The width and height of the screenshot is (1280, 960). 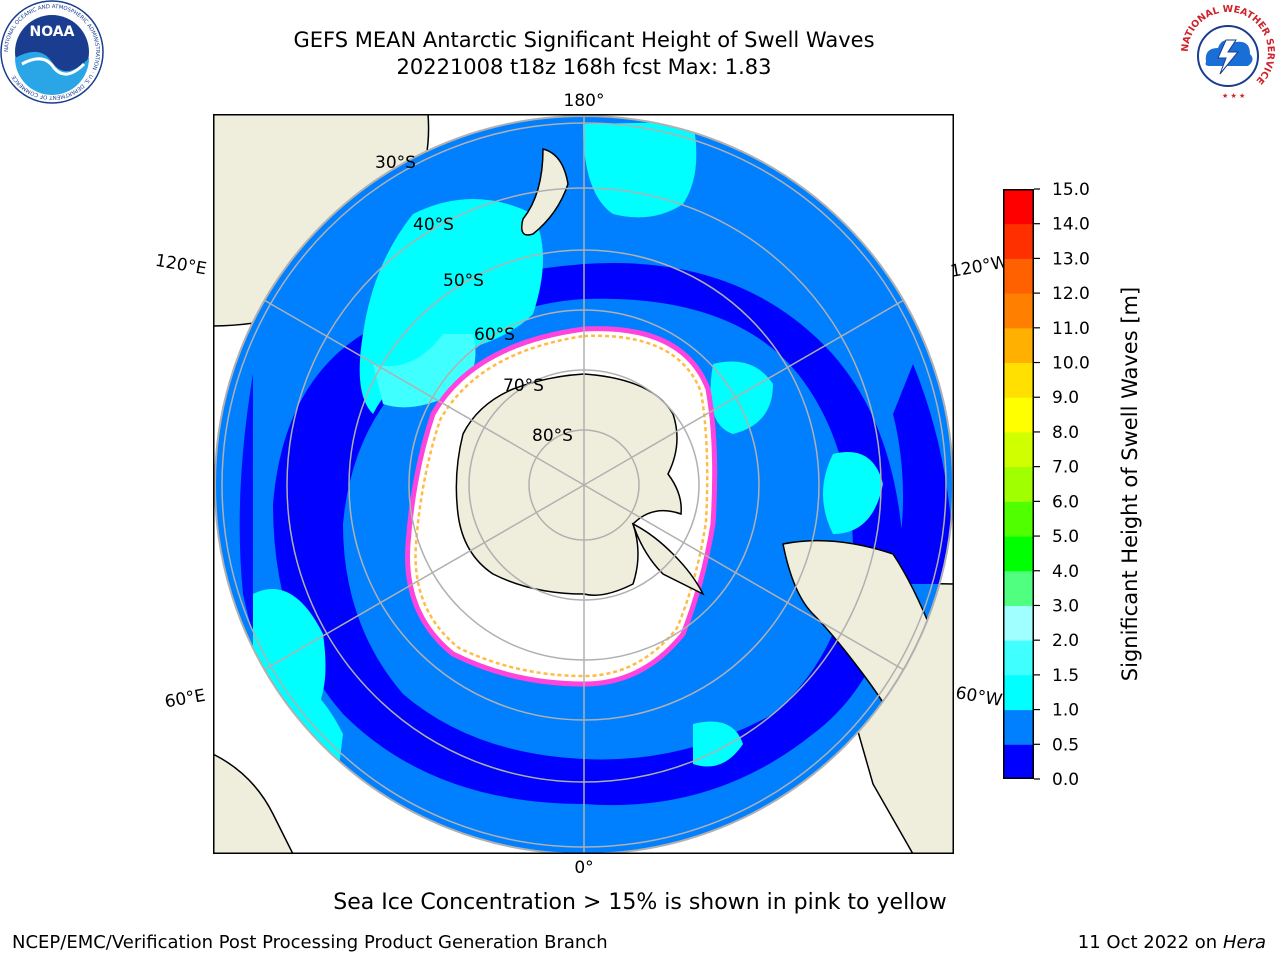 I want to click on new-zealand-land, so click(x=545, y=192).